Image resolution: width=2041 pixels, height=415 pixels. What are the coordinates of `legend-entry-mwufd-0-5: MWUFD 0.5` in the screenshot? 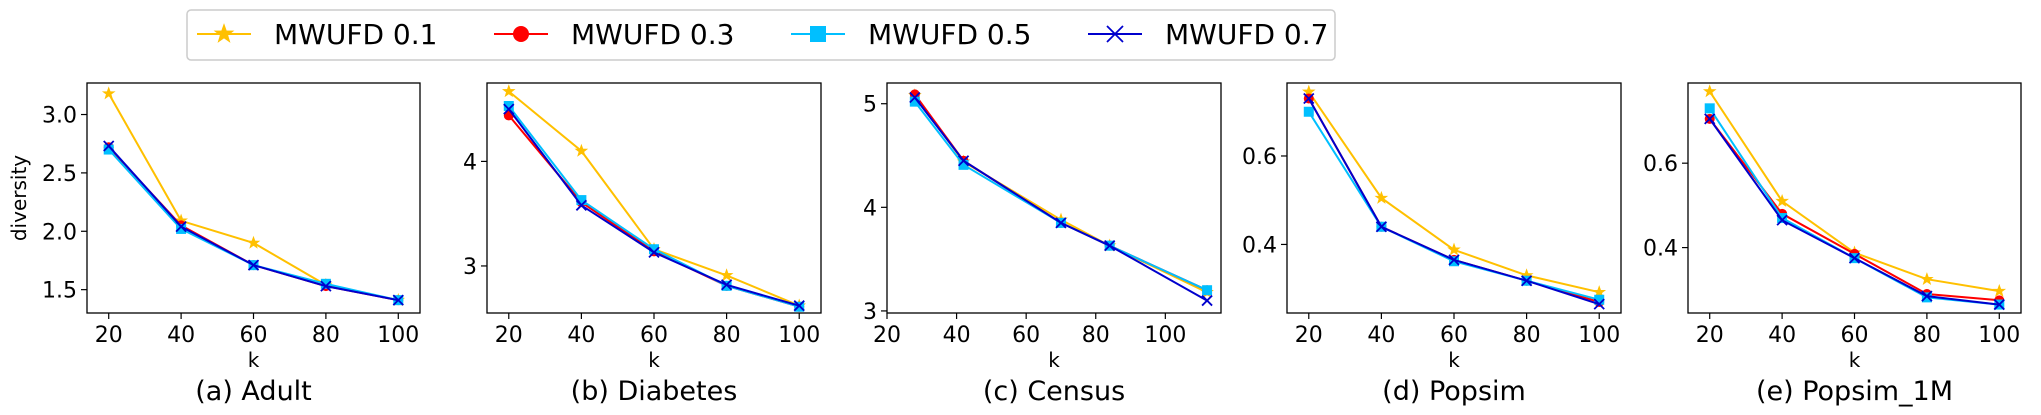 It's located at (911, 34).